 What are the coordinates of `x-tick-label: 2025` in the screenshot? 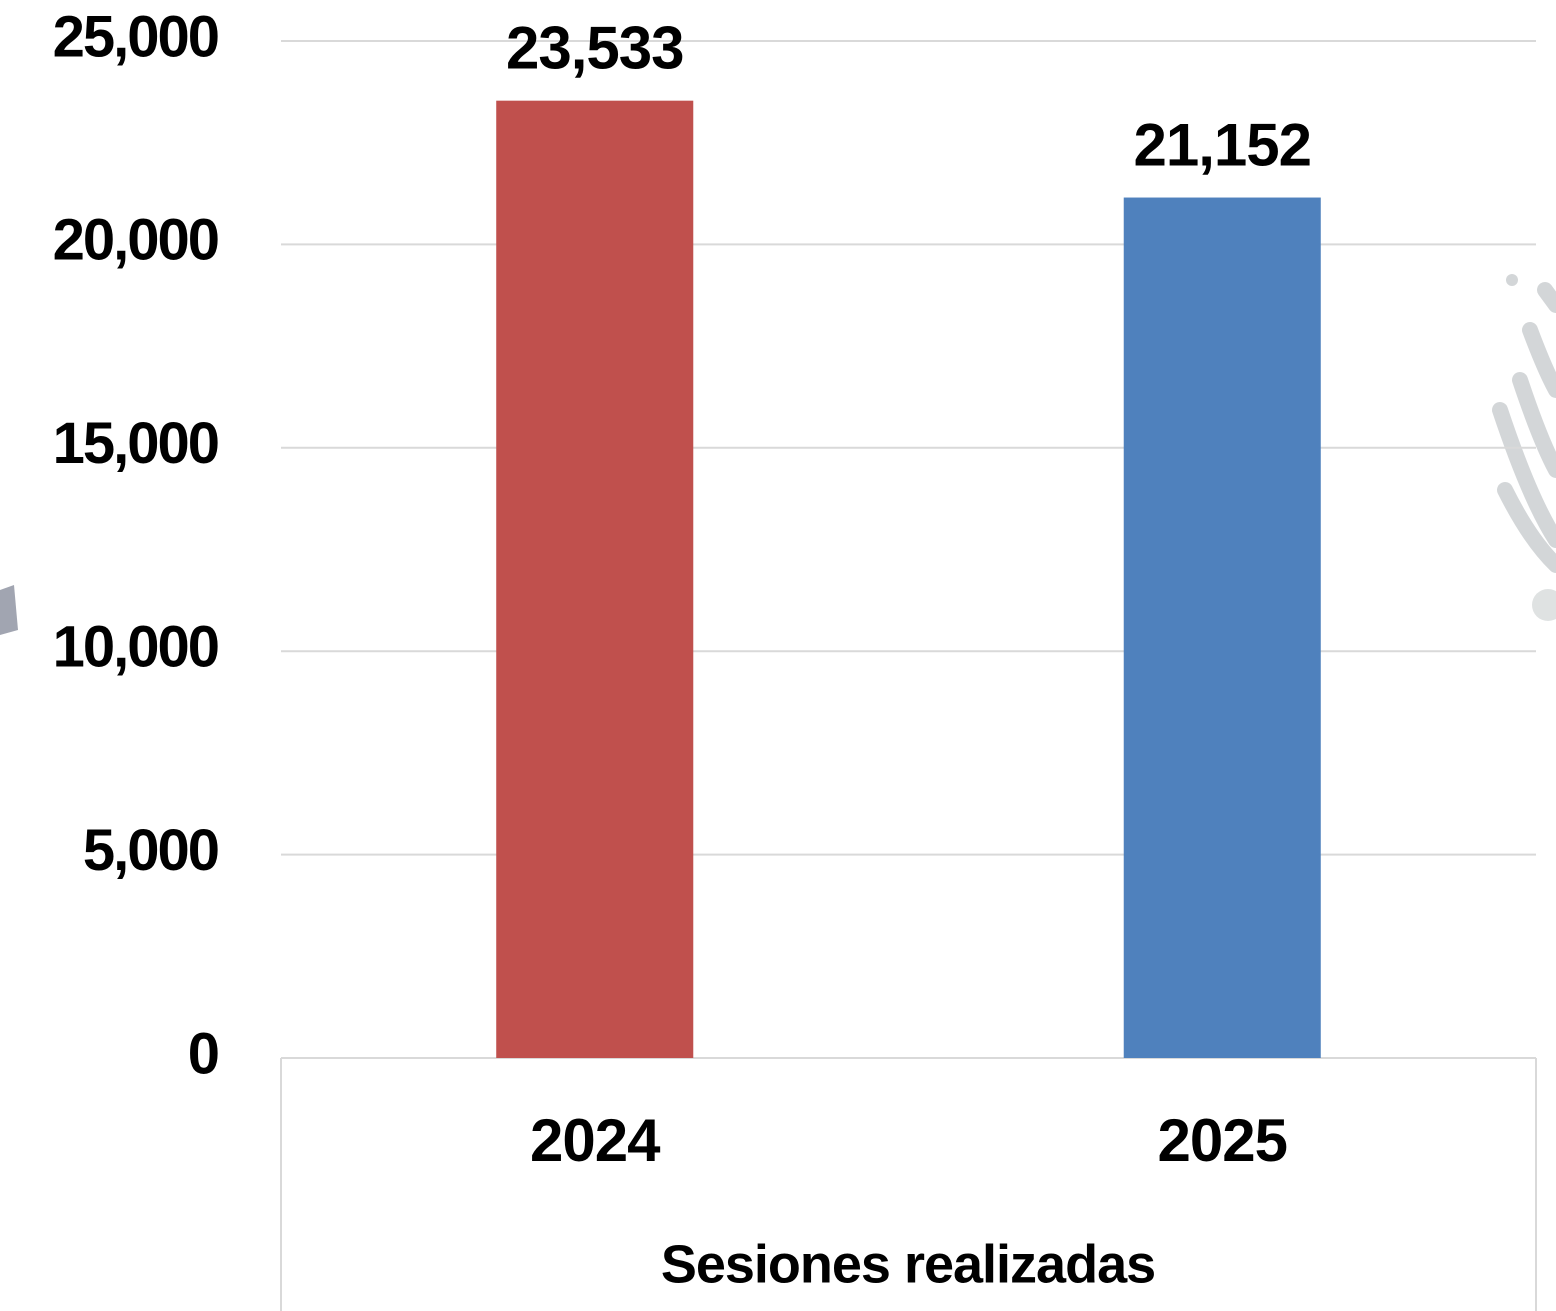 It's located at (1222, 1140).